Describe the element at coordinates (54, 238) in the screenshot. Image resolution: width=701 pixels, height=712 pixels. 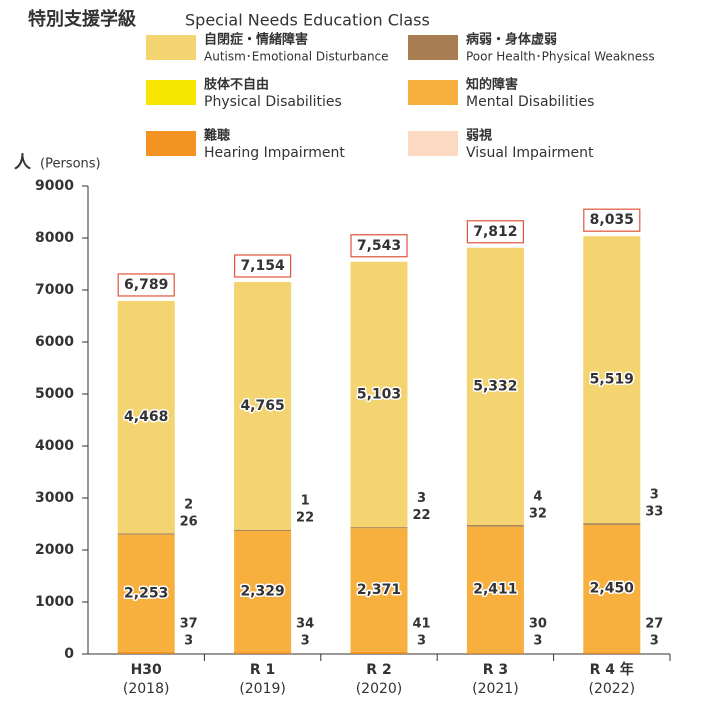
I see `y-tick-label: 8000` at that location.